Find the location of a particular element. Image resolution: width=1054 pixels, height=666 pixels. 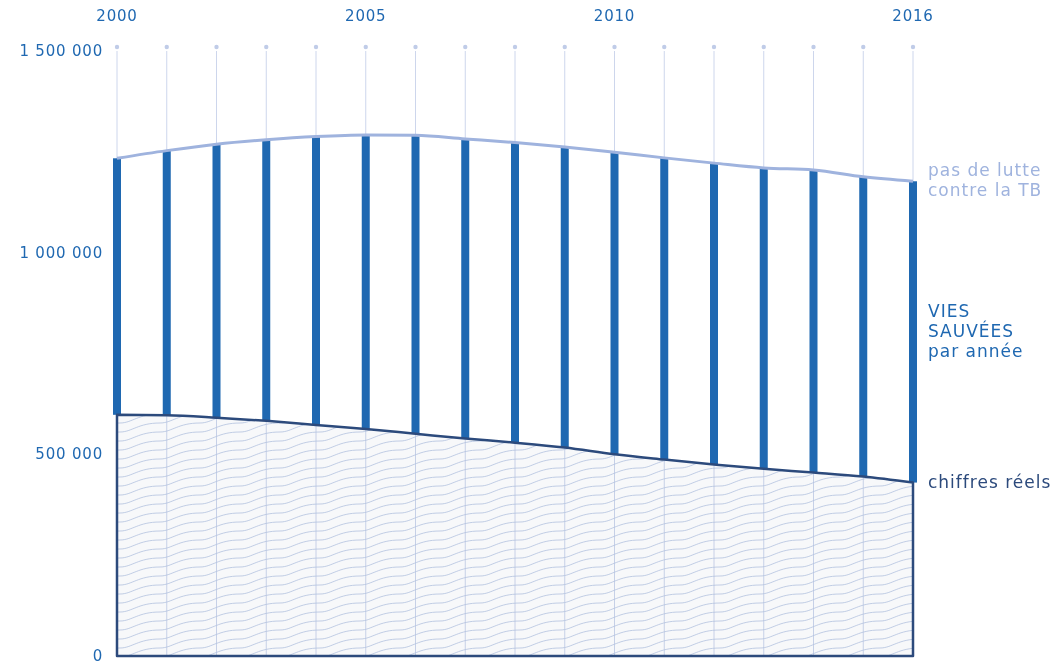

x-tick-label: 2016 is located at coordinates (913, 16).